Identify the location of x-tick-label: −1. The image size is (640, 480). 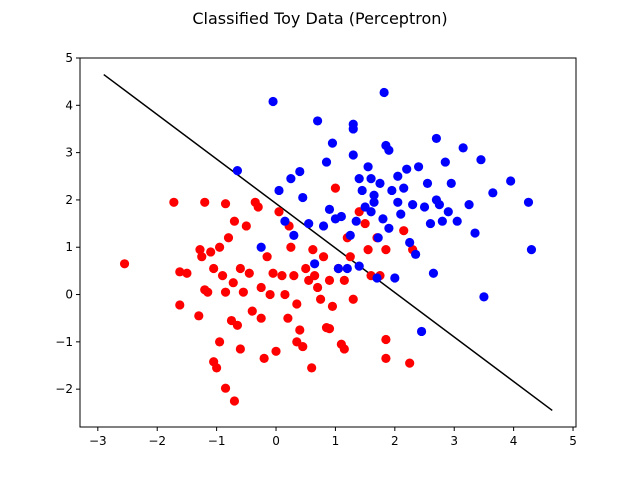
(217, 441).